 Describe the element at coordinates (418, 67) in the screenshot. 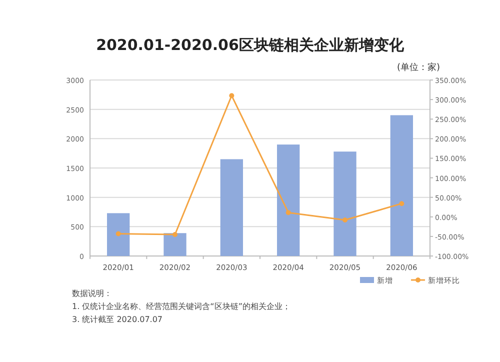

I see `chart-subtitle: (单位：家)` at that location.